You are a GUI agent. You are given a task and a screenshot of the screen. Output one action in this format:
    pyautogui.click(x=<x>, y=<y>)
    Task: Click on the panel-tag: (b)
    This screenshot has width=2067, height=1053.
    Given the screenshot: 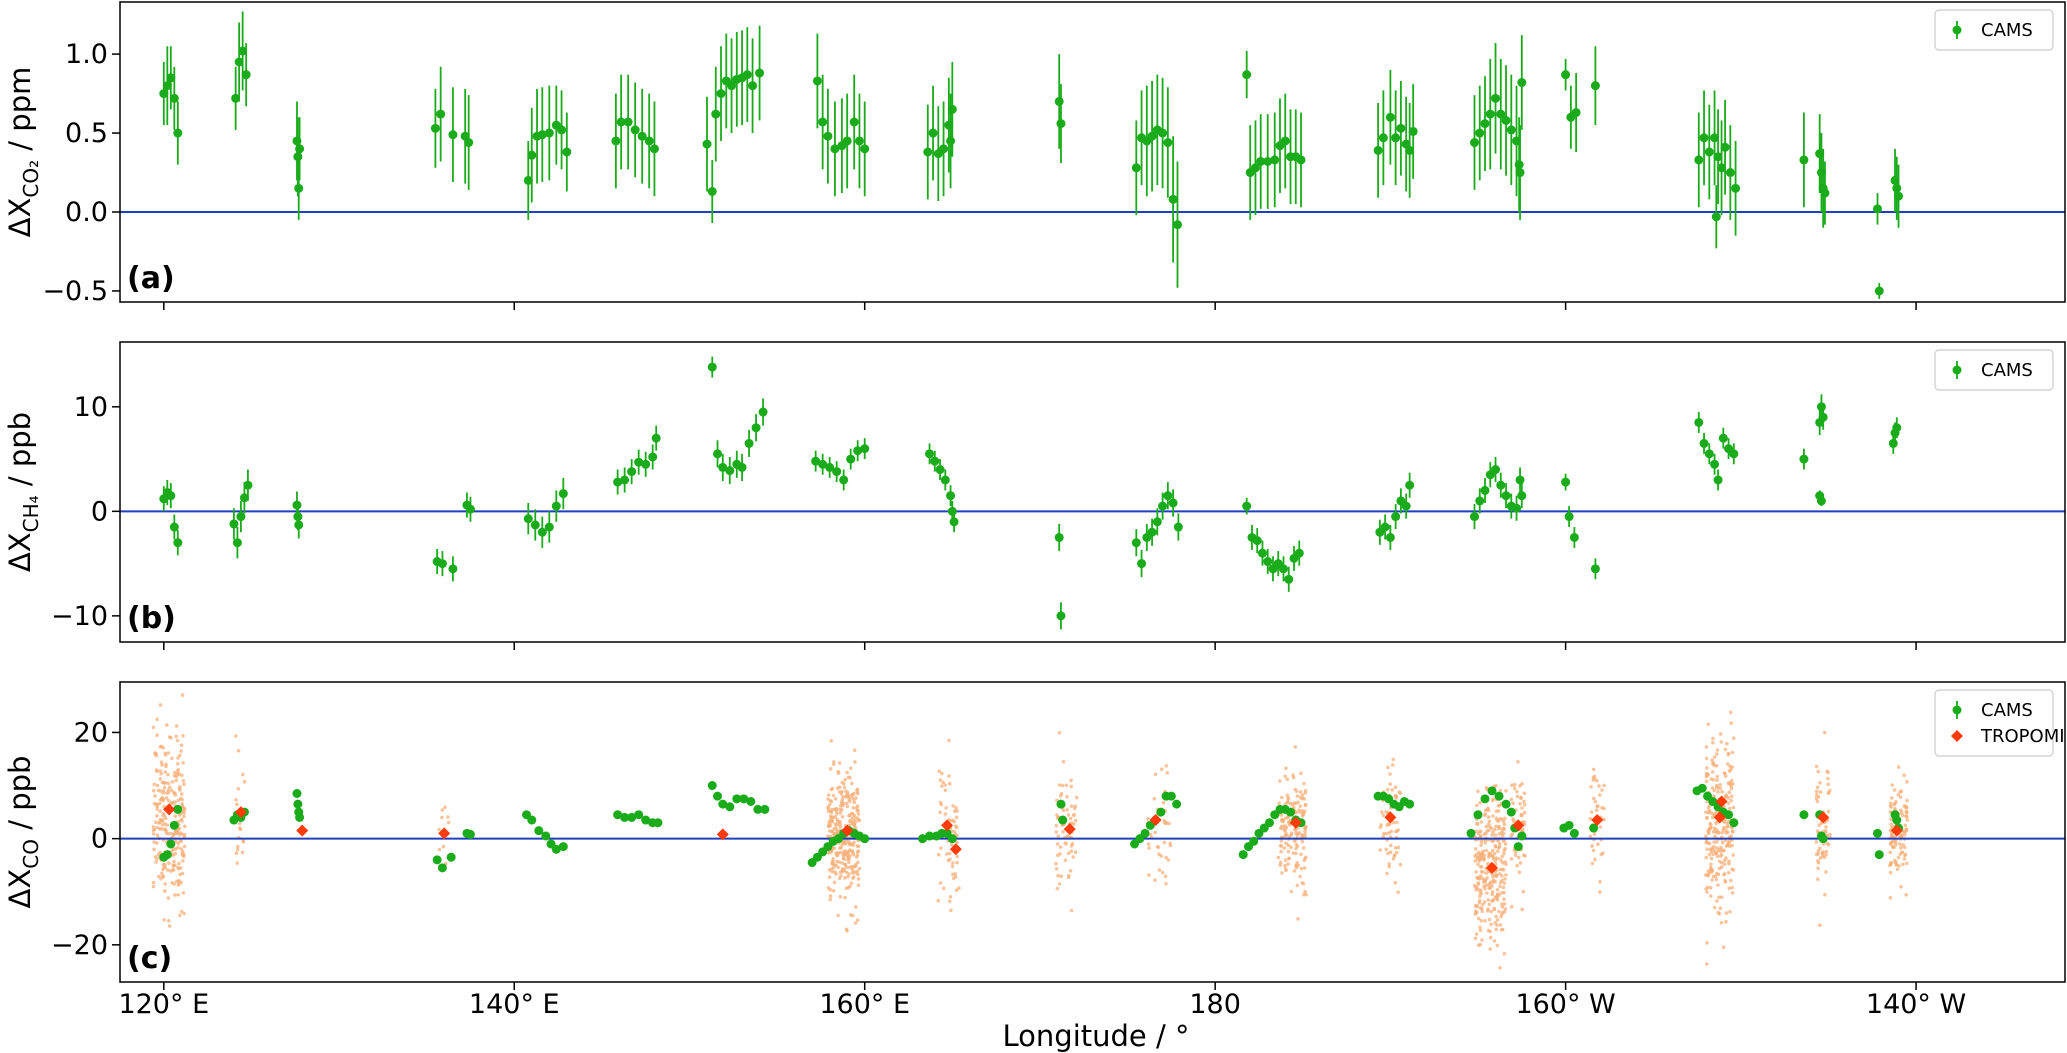 What is the action you would take?
    pyautogui.click(x=151, y=618)
    